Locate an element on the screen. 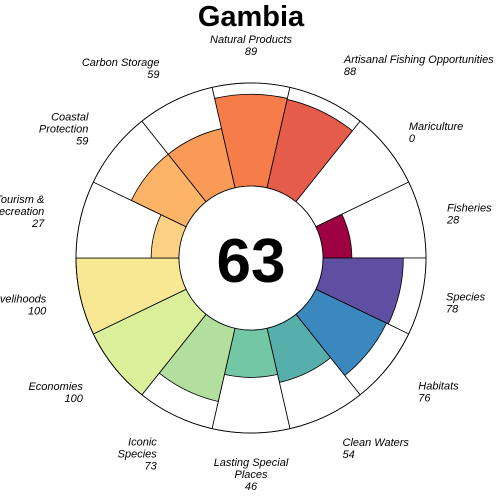  petal-label-carbon-storage: Carbon Storage 59 is located at coordinates (121, 69).